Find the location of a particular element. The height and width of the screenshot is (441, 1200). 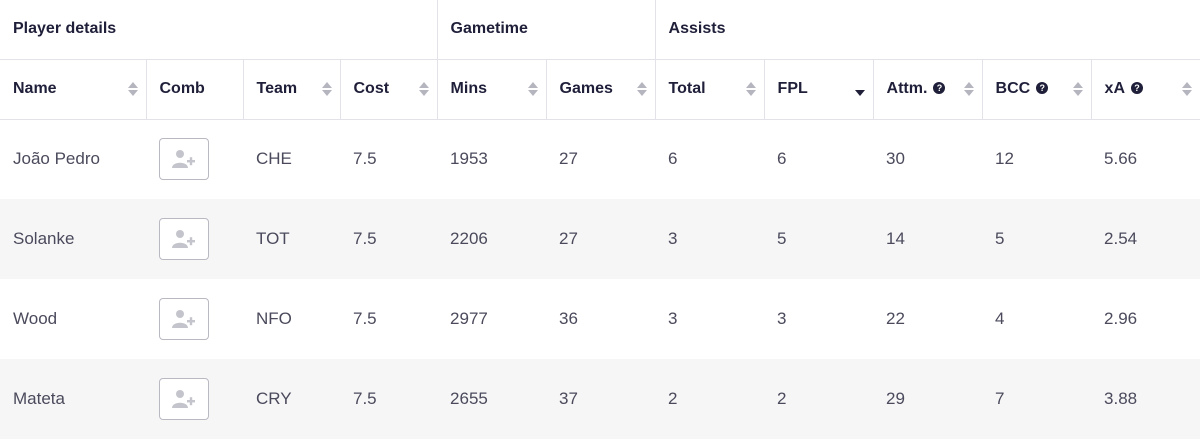

cell-team: TOT is located at coordinates (273, 238).